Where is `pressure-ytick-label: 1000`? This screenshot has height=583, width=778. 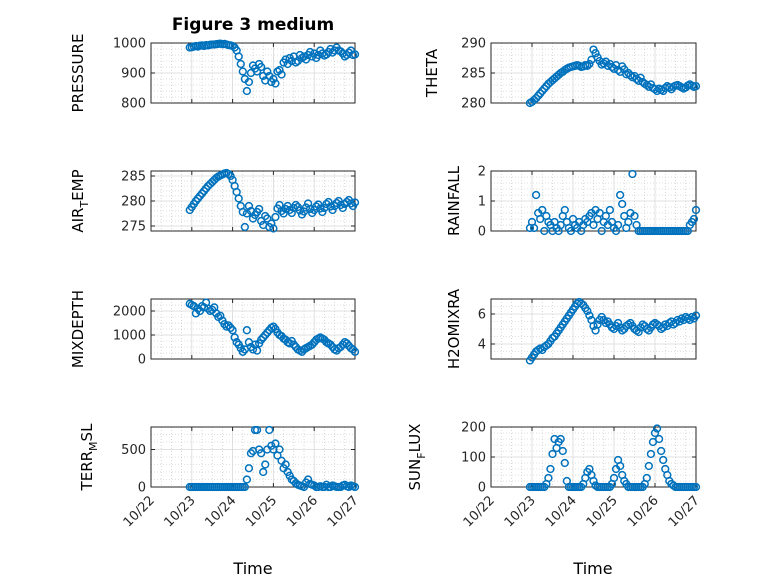 pressure-ytick-label: 1000 is located at coordinates (129, 44).